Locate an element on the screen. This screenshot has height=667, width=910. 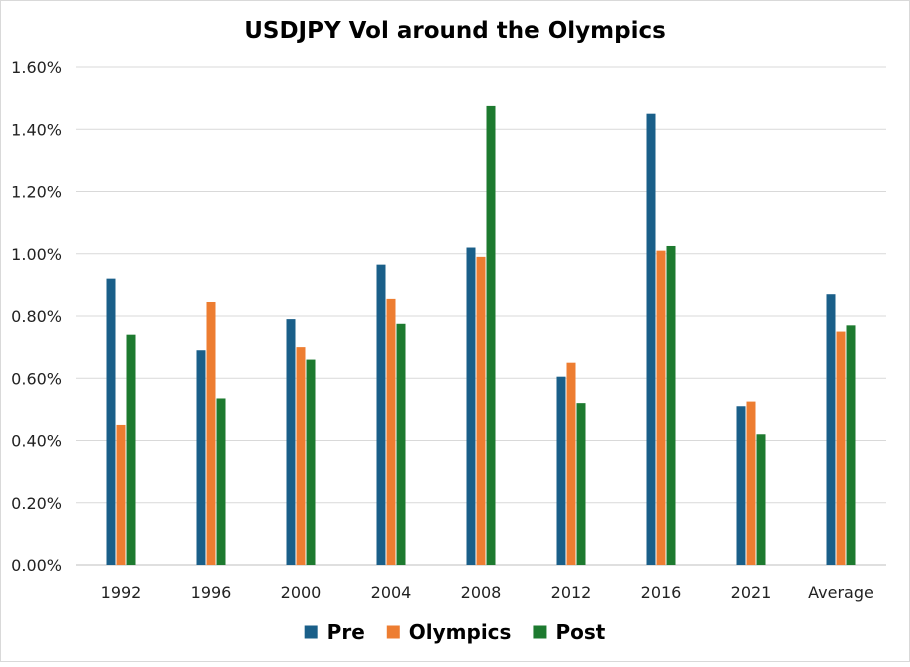
bar-pre-2016 is located at coordinates (651, 339).